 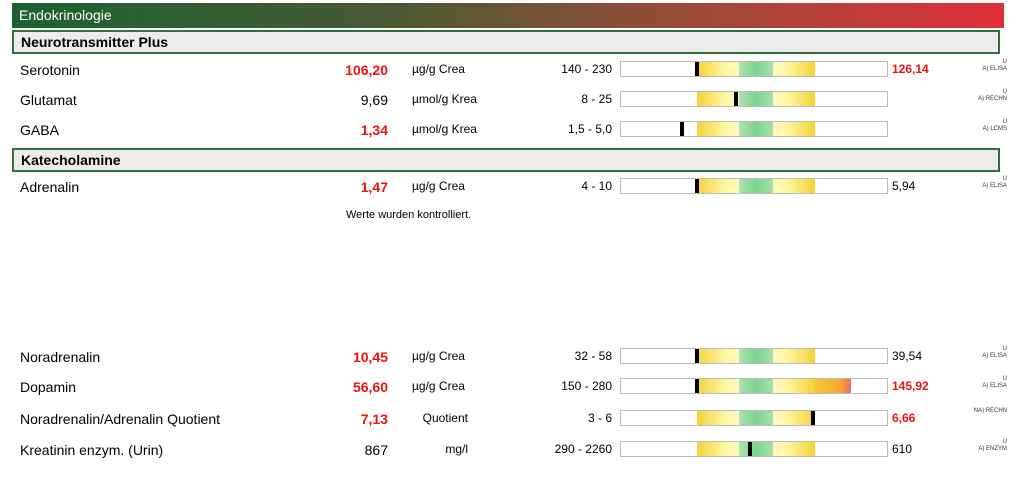 I want to click on method-label: NA) RECHN, so click(x=990, y=411).